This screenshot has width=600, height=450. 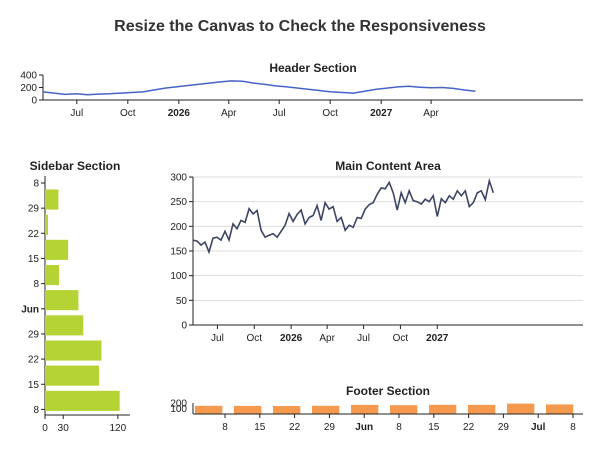 I want to click on footer-y-tick-label: 100, so click(x=178, y=409).